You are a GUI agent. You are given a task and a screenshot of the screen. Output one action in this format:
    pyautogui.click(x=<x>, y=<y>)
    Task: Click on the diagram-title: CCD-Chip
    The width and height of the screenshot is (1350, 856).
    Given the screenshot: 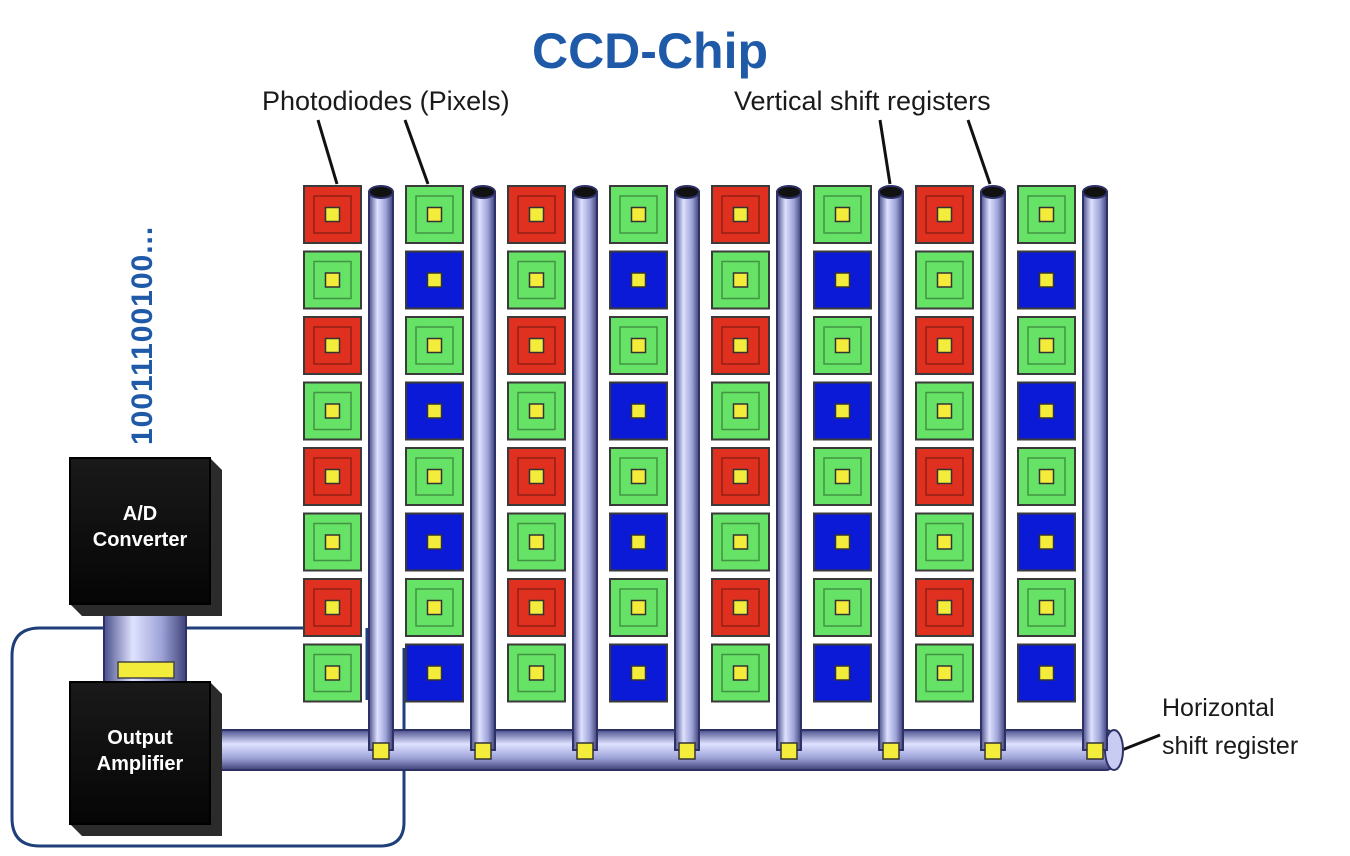 What is the action you would take?
    pyautogui.click(x=650, y=51)
    